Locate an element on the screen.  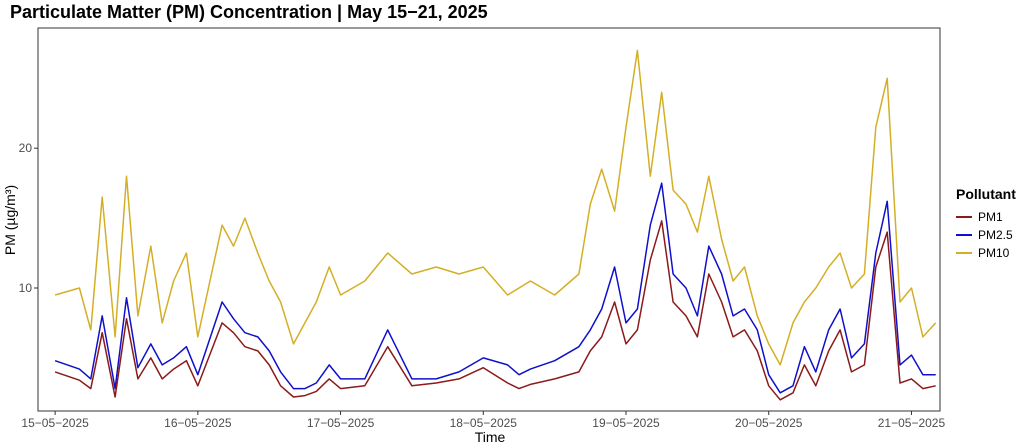
legend-title: Pollutant is located at coordinates (986, 194).